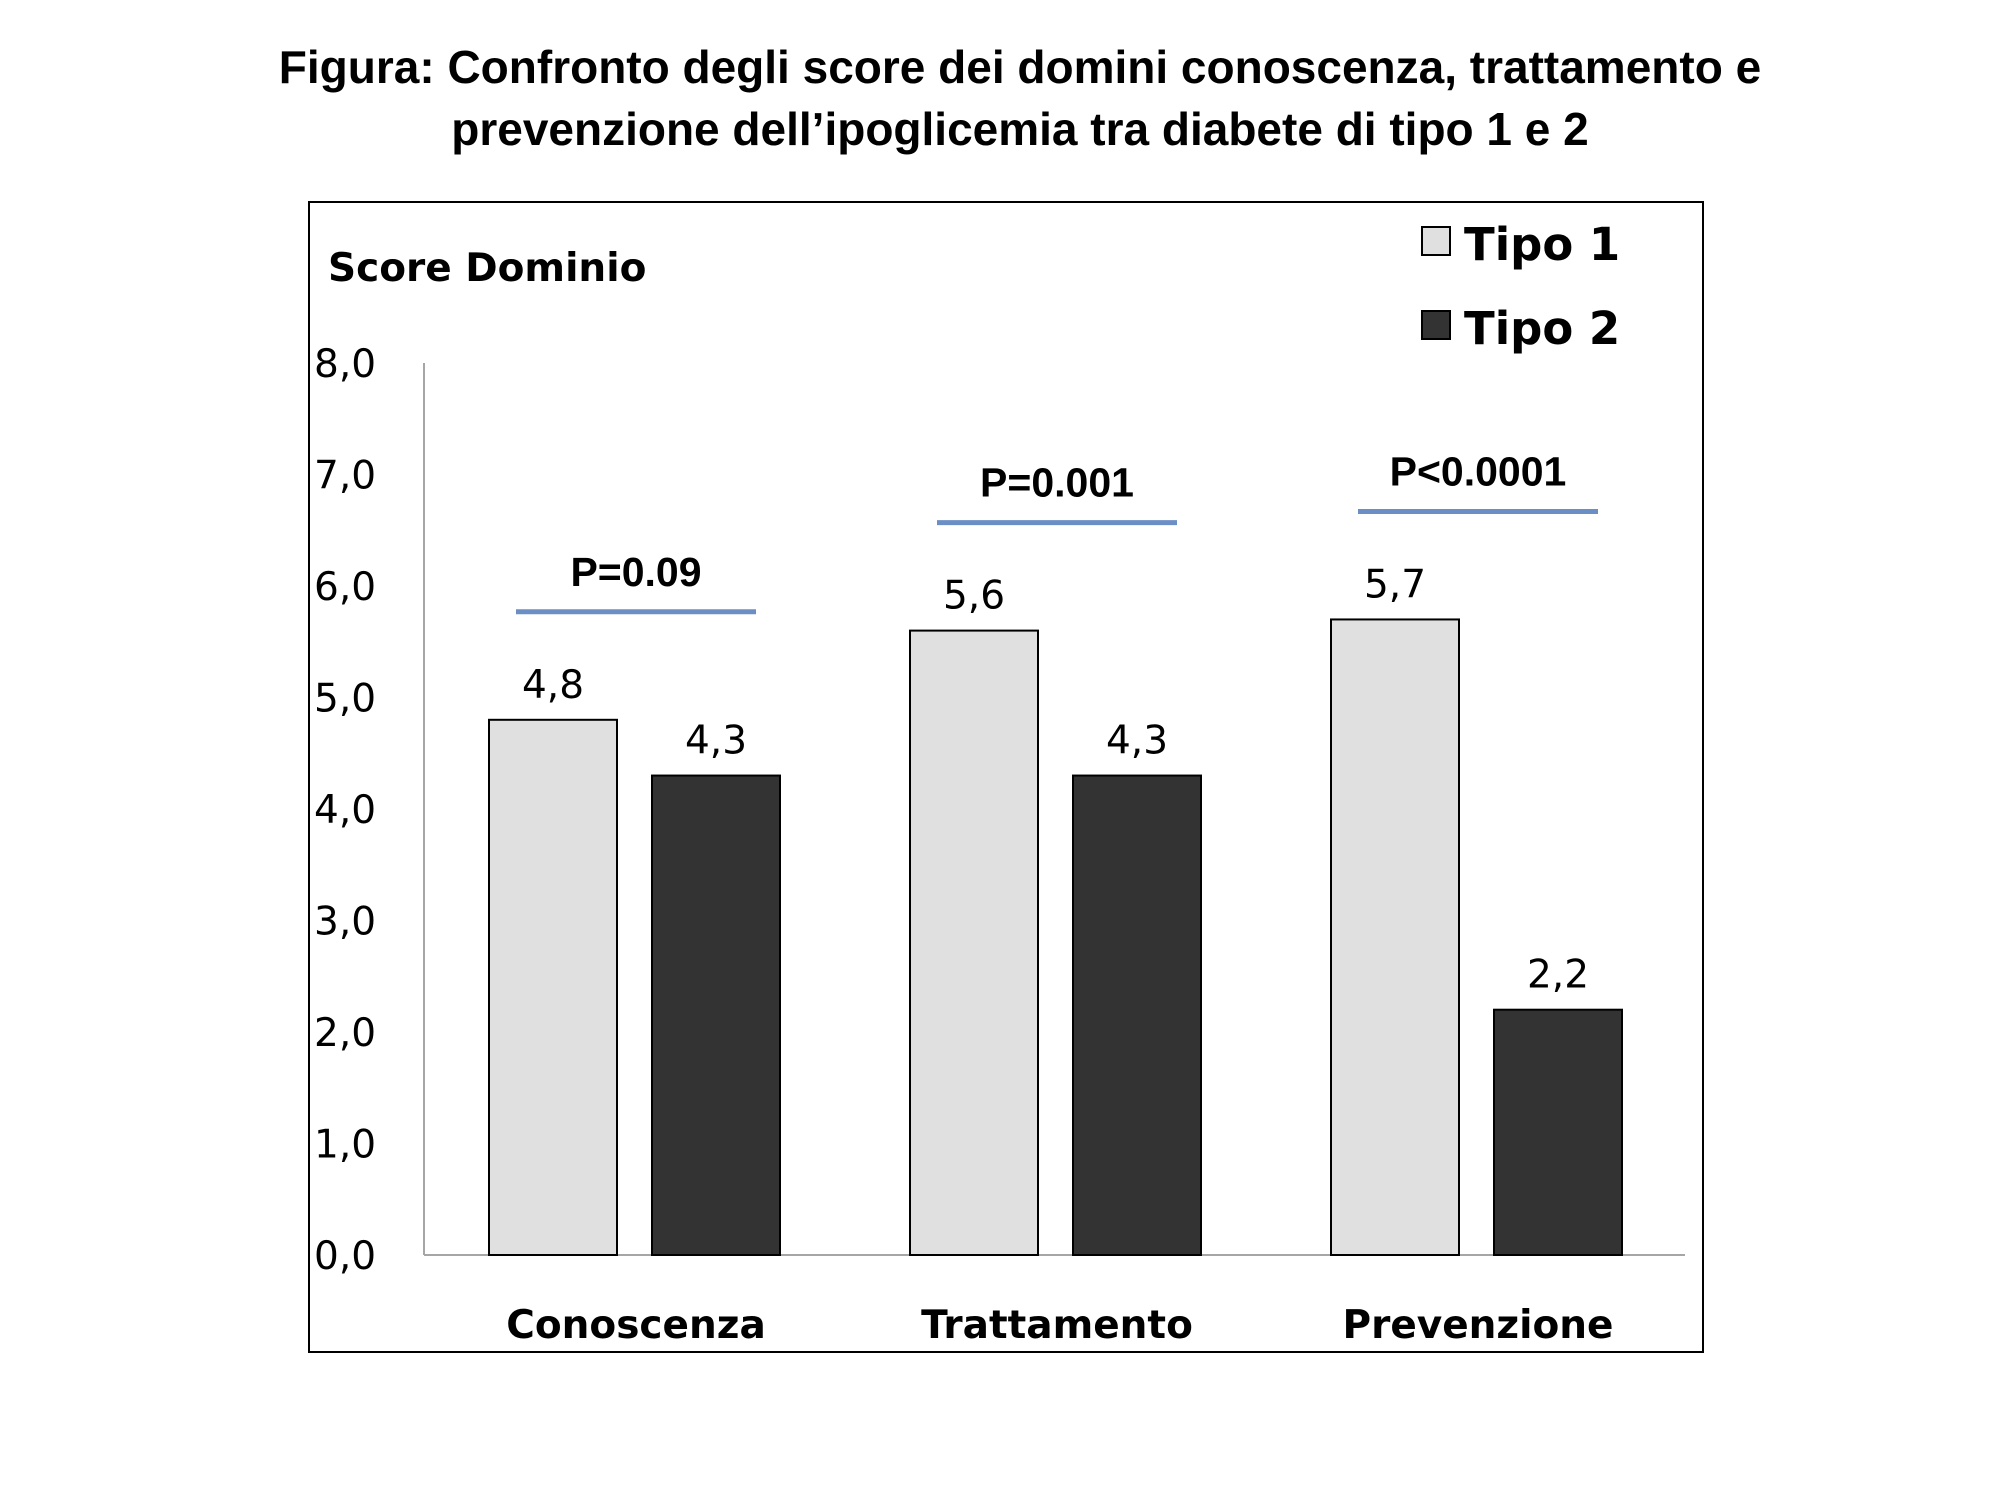  I want to click on y-tick-label: 3,0, so click(345, 922).